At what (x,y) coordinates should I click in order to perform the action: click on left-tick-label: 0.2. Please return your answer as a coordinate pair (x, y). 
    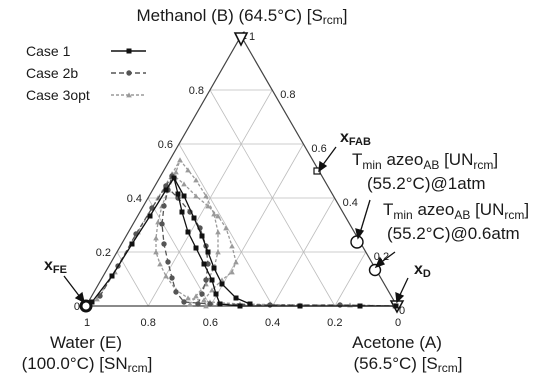
    Looking at the image, I should click on (103, 253).